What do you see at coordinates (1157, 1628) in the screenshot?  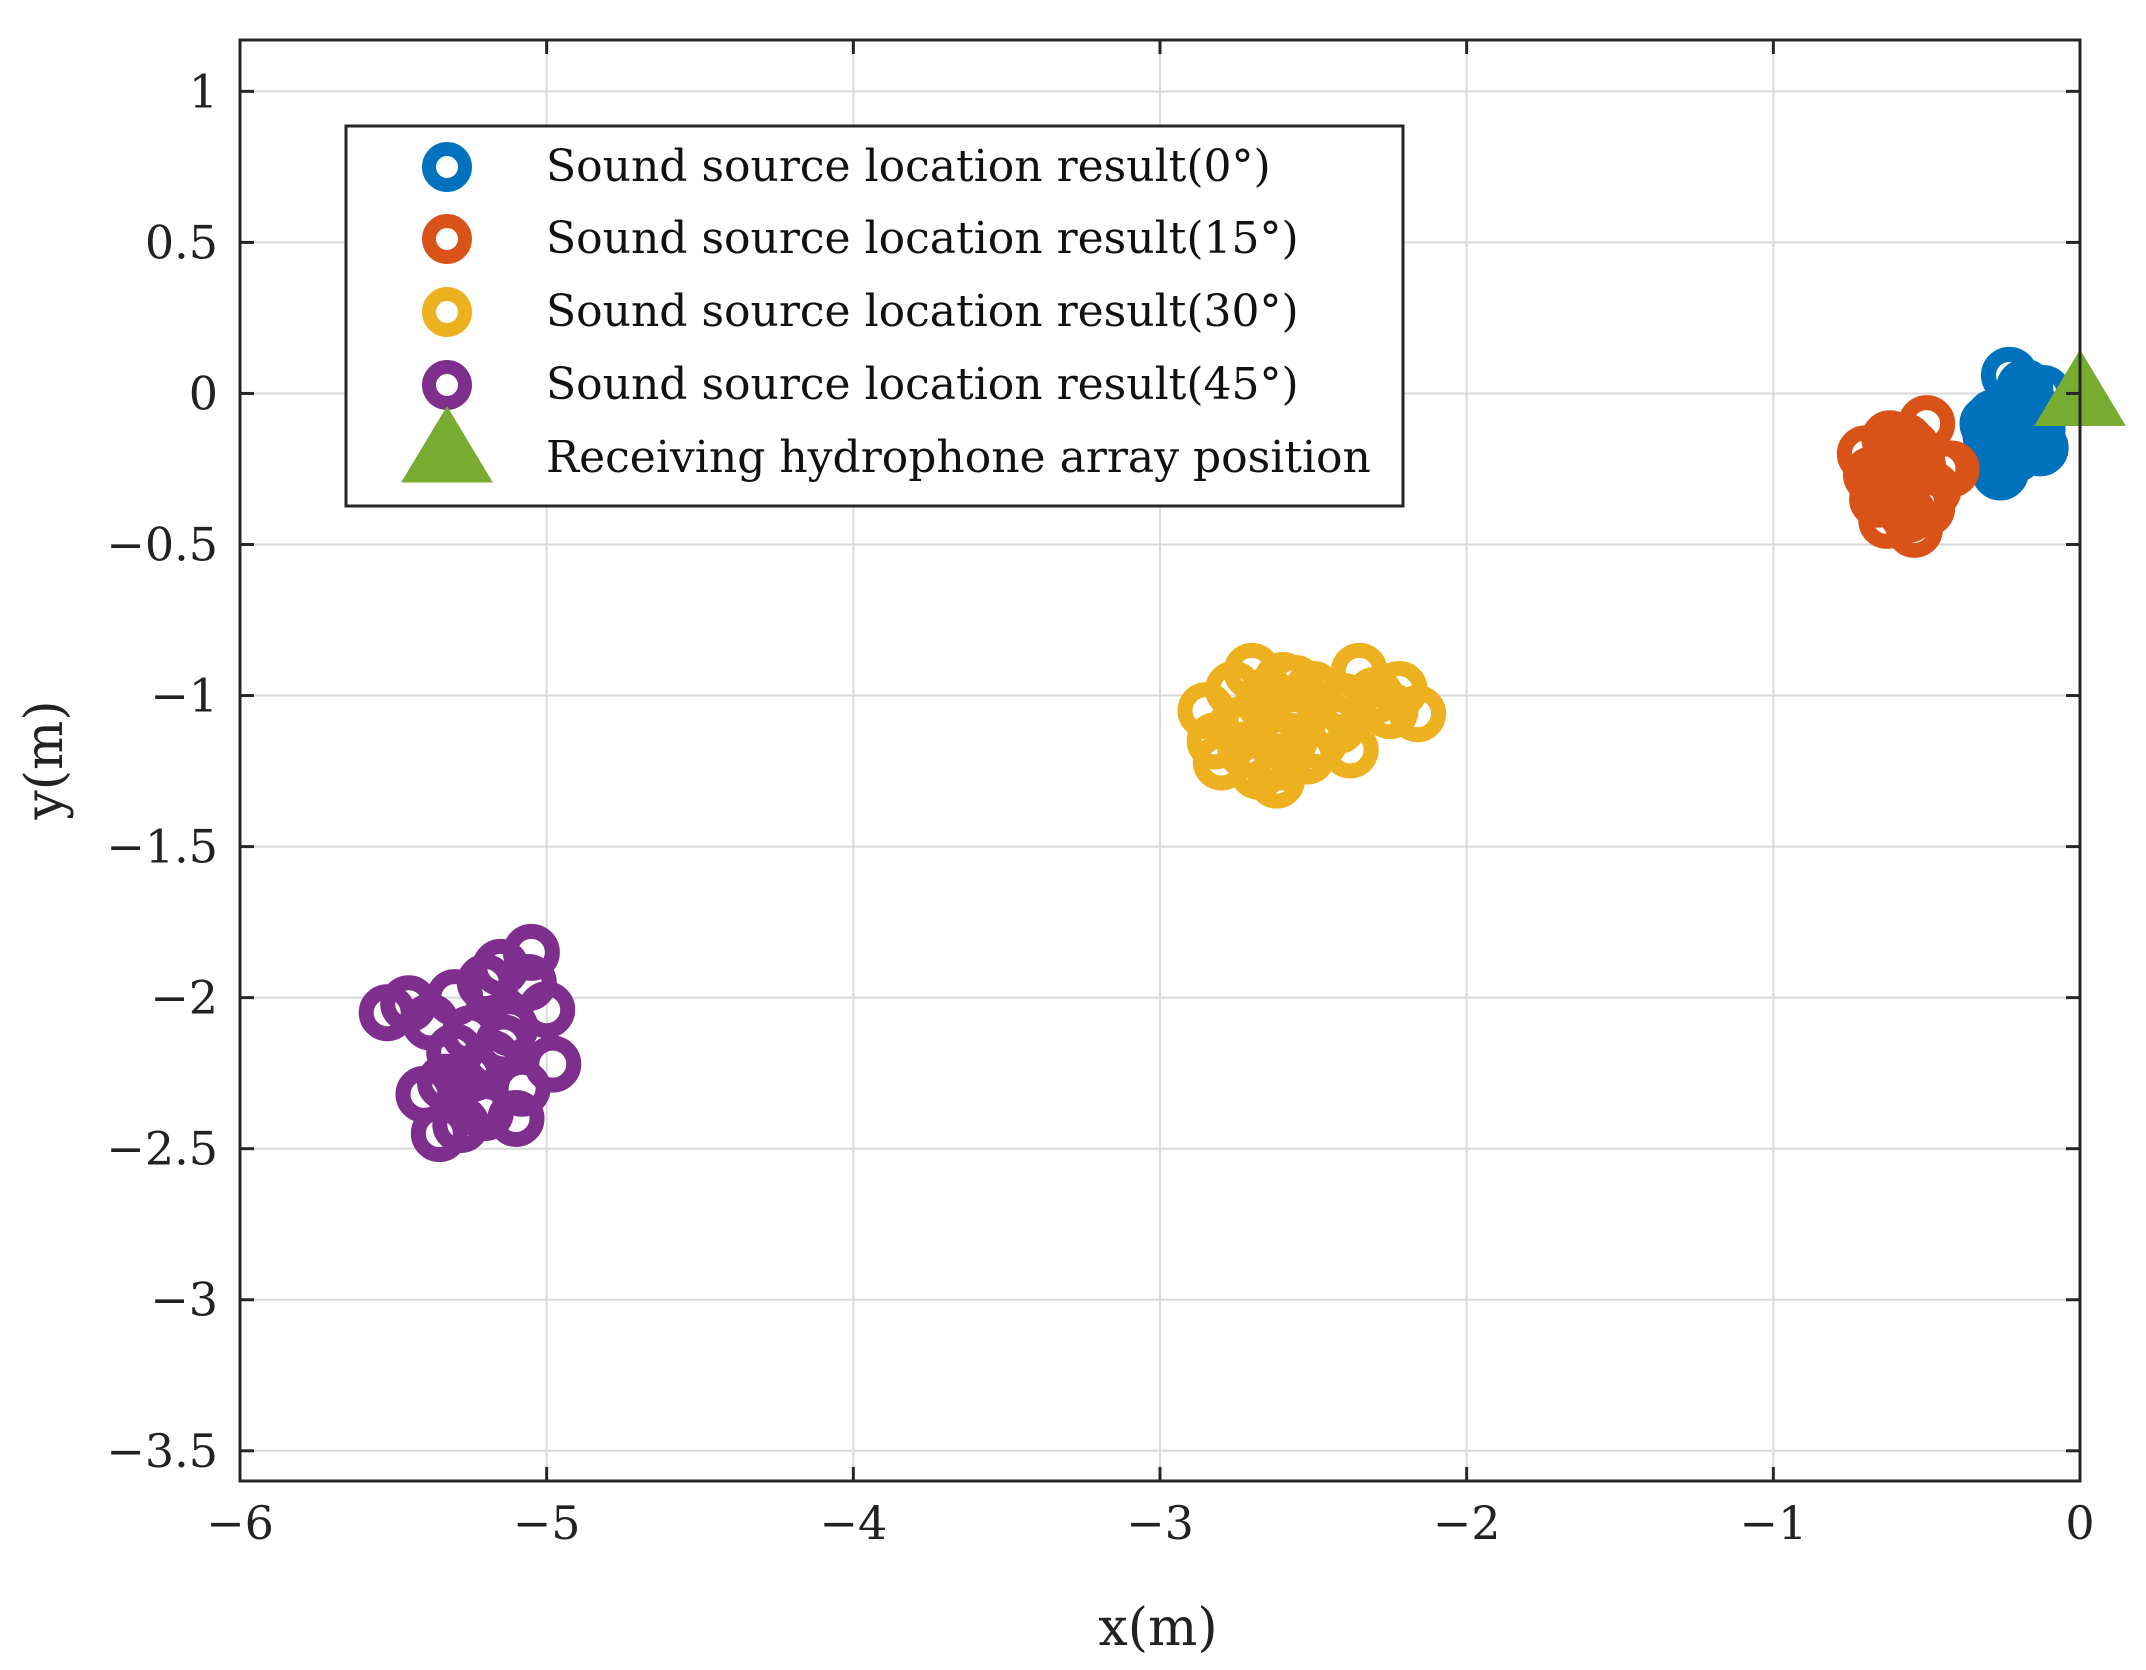 I see `x-axis-title: x(m)` at bounding box center [1157, 1628].